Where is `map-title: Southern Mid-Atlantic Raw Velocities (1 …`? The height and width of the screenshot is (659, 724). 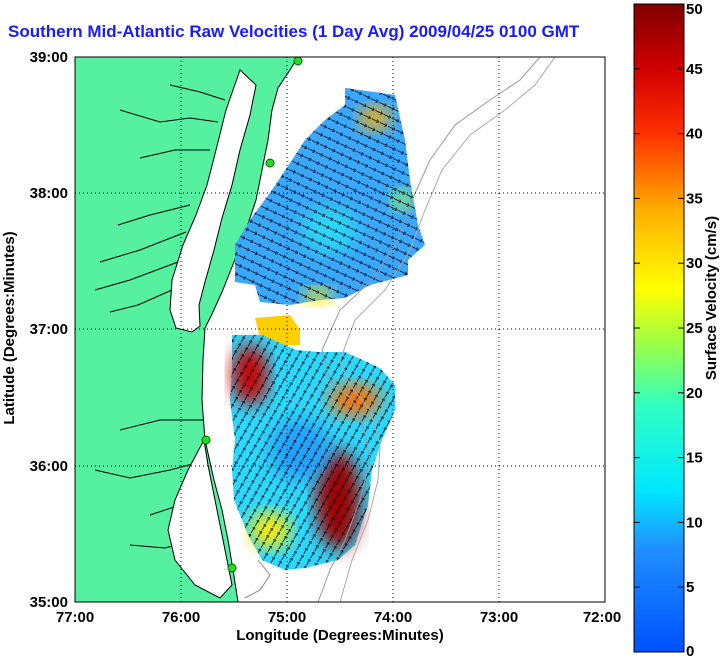 map-title: Southern Mid-Atlantic Raw Velocities (1 … is located at coordinates (294, 31).